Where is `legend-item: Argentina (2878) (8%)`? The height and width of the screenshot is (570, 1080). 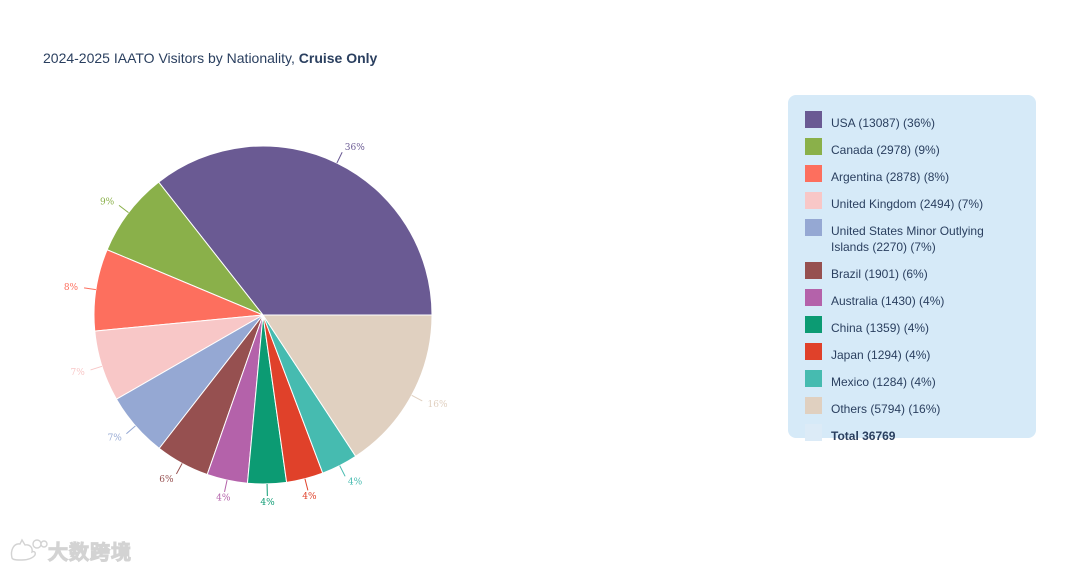 legend-item: Argentina (2878) (8%) is located at coordinates (912, 175).